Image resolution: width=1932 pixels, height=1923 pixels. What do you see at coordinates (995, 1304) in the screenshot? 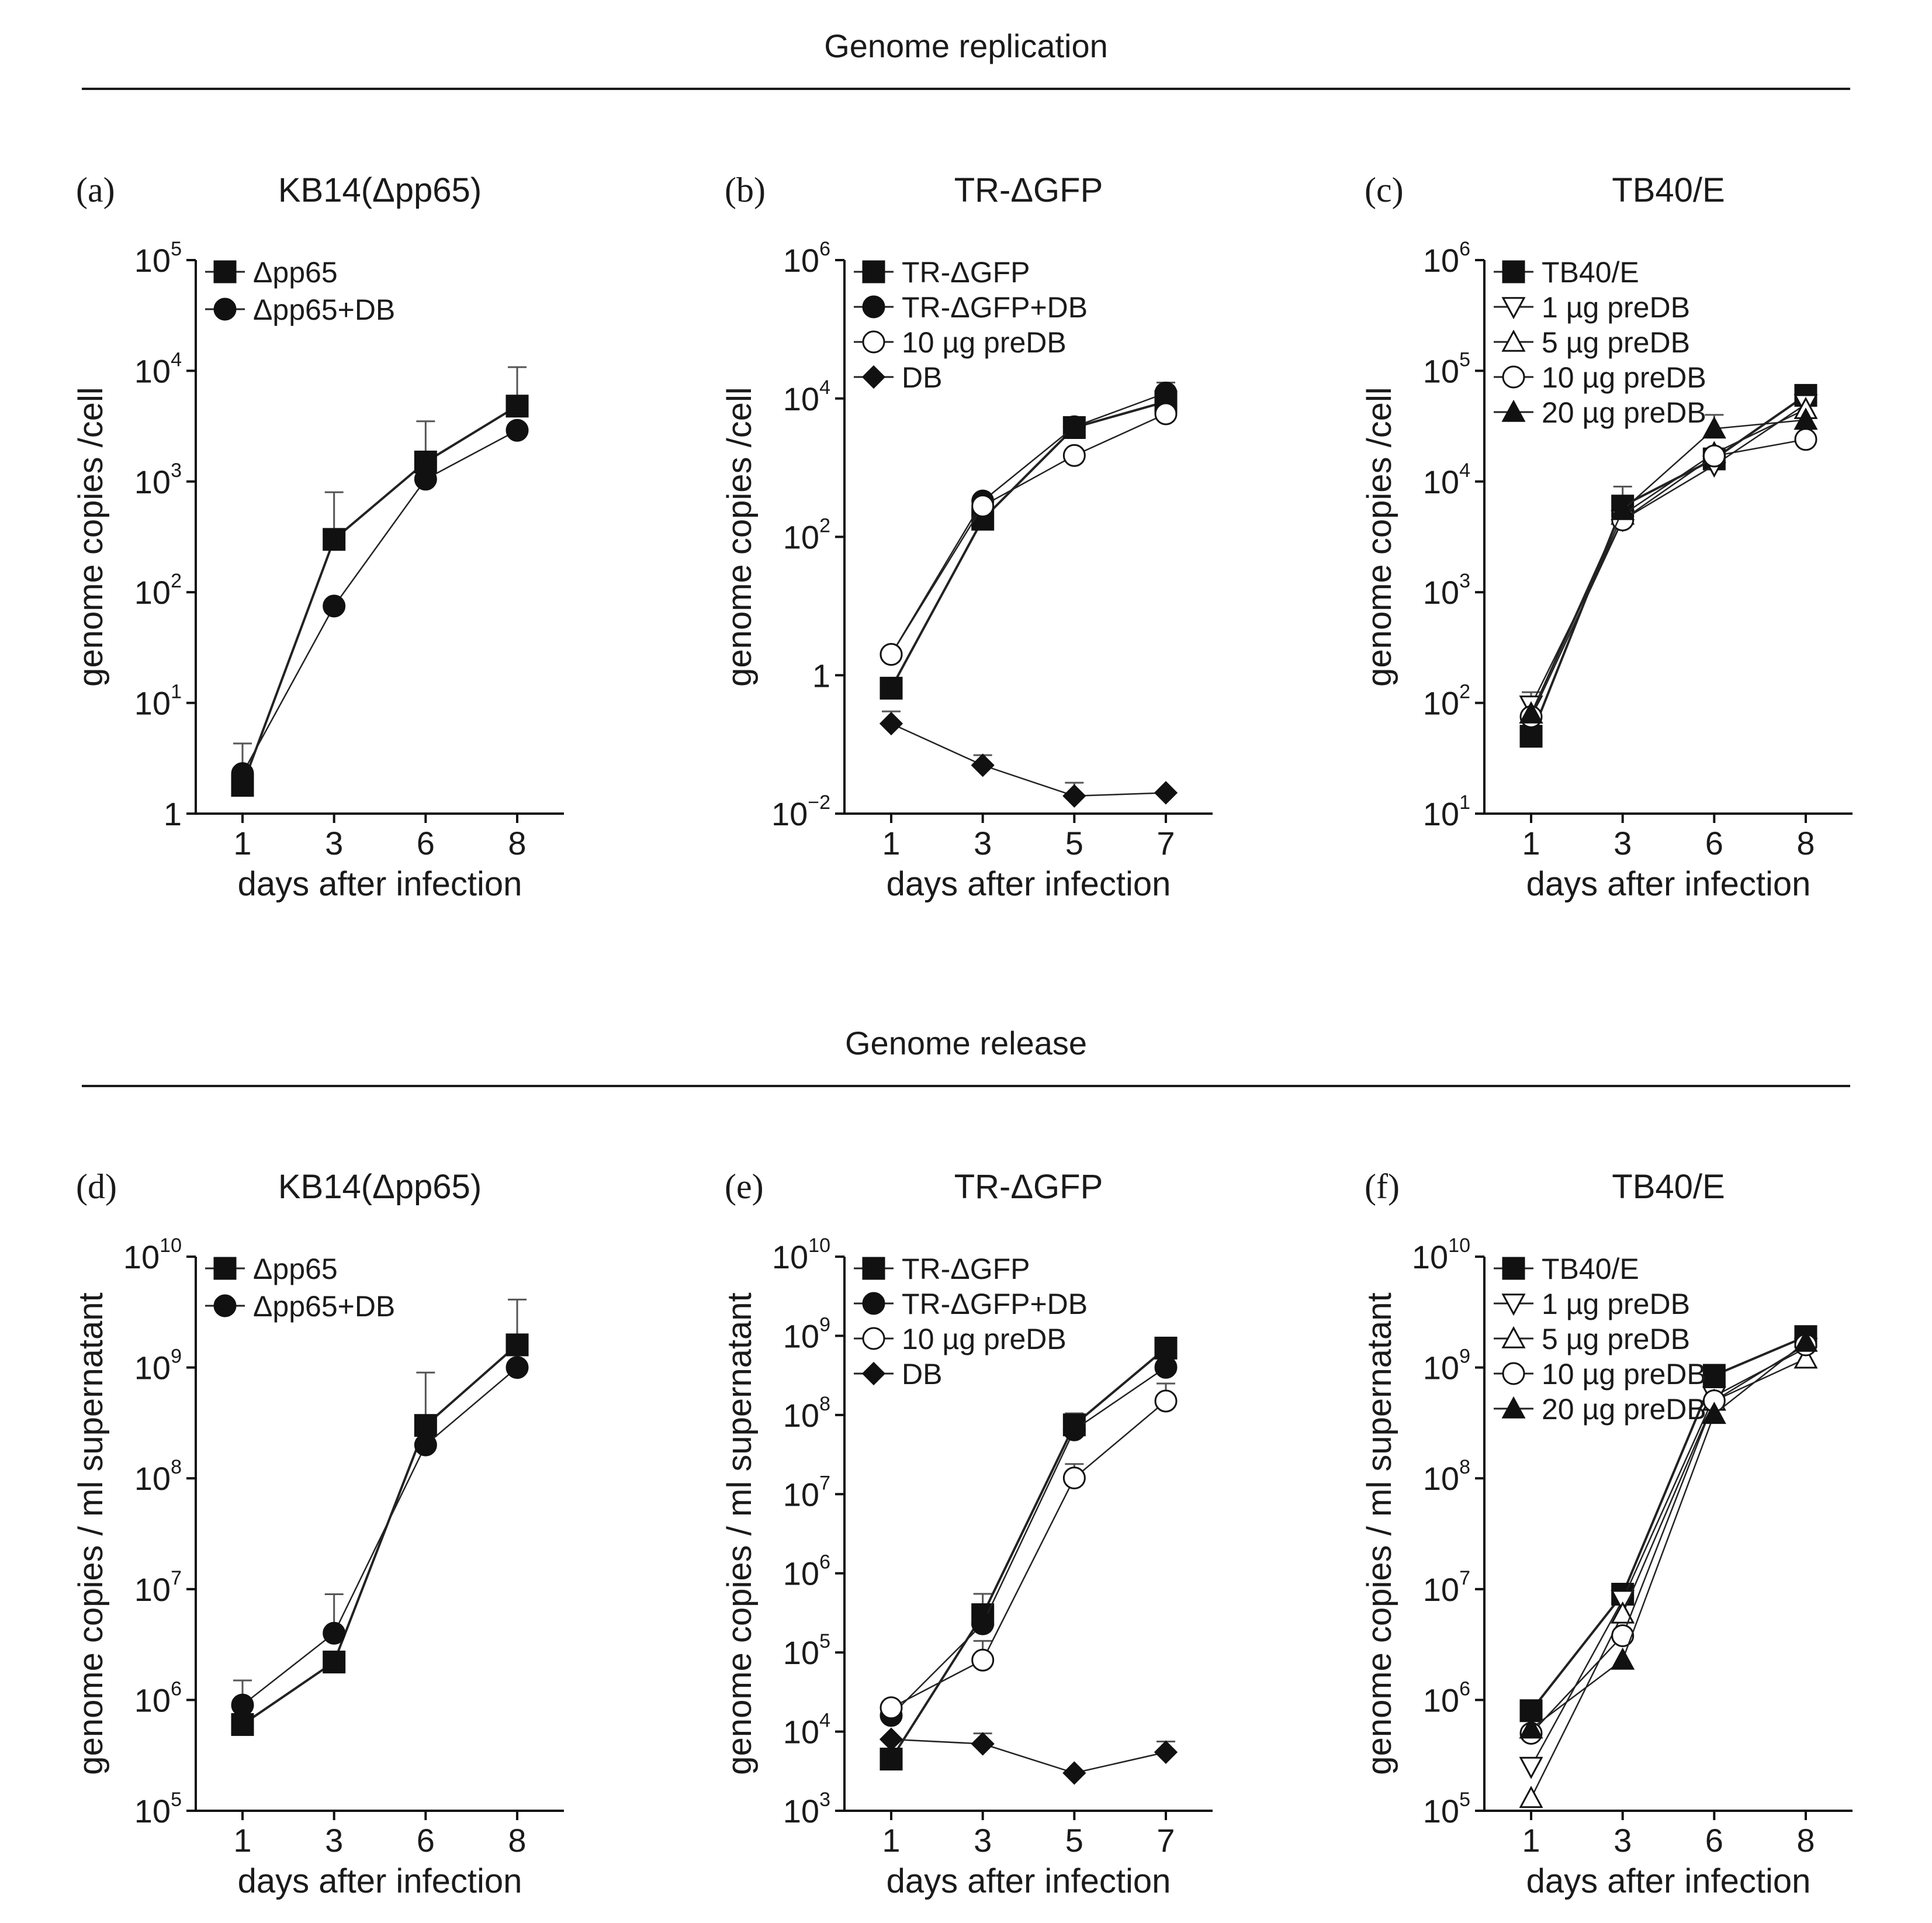
I see `legend-label: TR-ΔGFP+DB` at bounding box center [995, 1304].